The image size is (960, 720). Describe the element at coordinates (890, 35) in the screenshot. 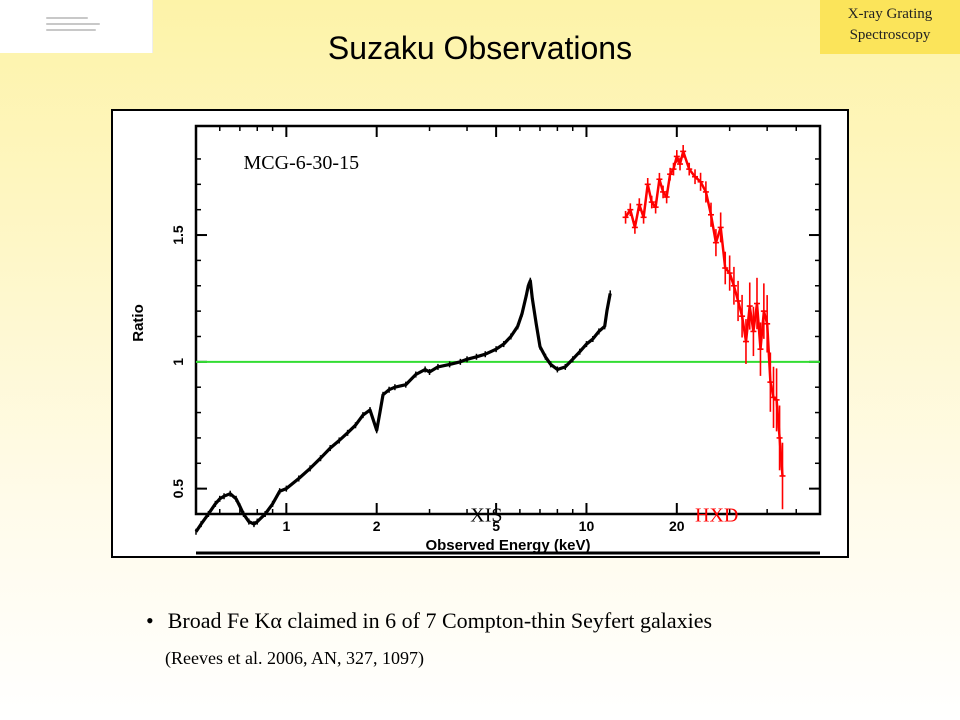

I see `section-tag-line2: Spectroscopy` at that location.